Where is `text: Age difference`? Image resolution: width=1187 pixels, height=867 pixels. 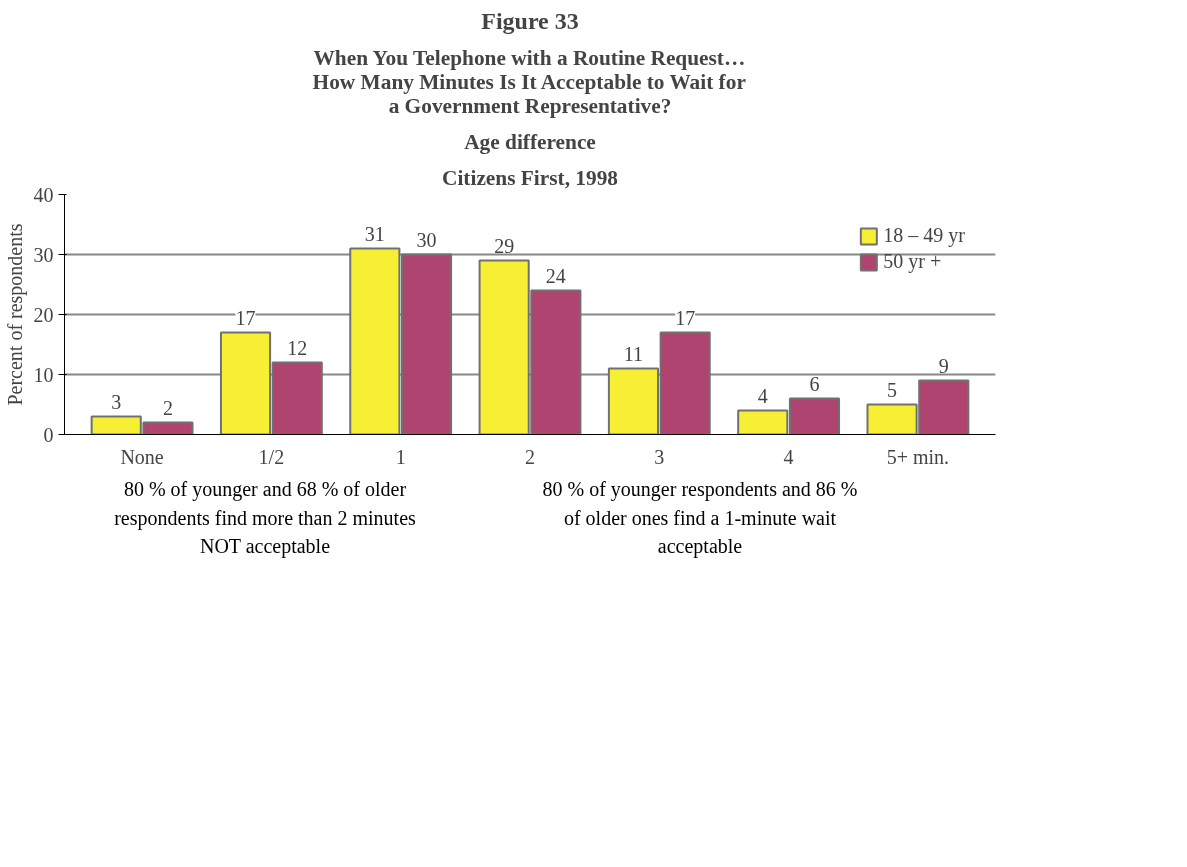
text: Age difference is located at coordinates (530, 141).